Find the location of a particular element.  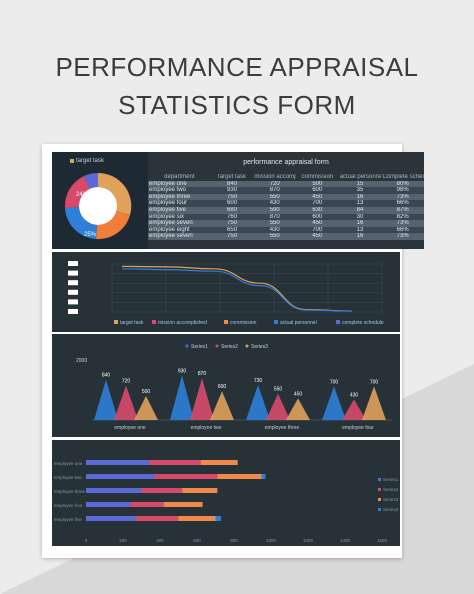

table-row: employee six 760 870 600 30 82% is located at coordinates (286, 217).